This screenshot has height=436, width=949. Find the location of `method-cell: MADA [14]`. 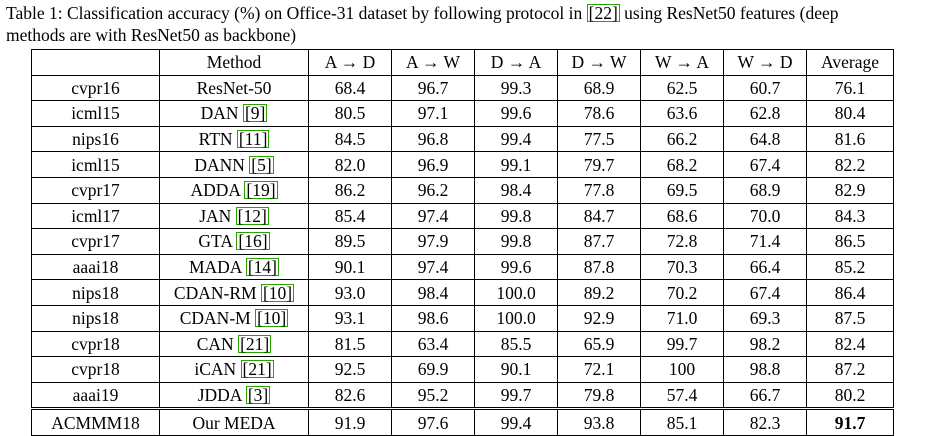

method-cell: MADA [14] is located at coordinates (234, 267).